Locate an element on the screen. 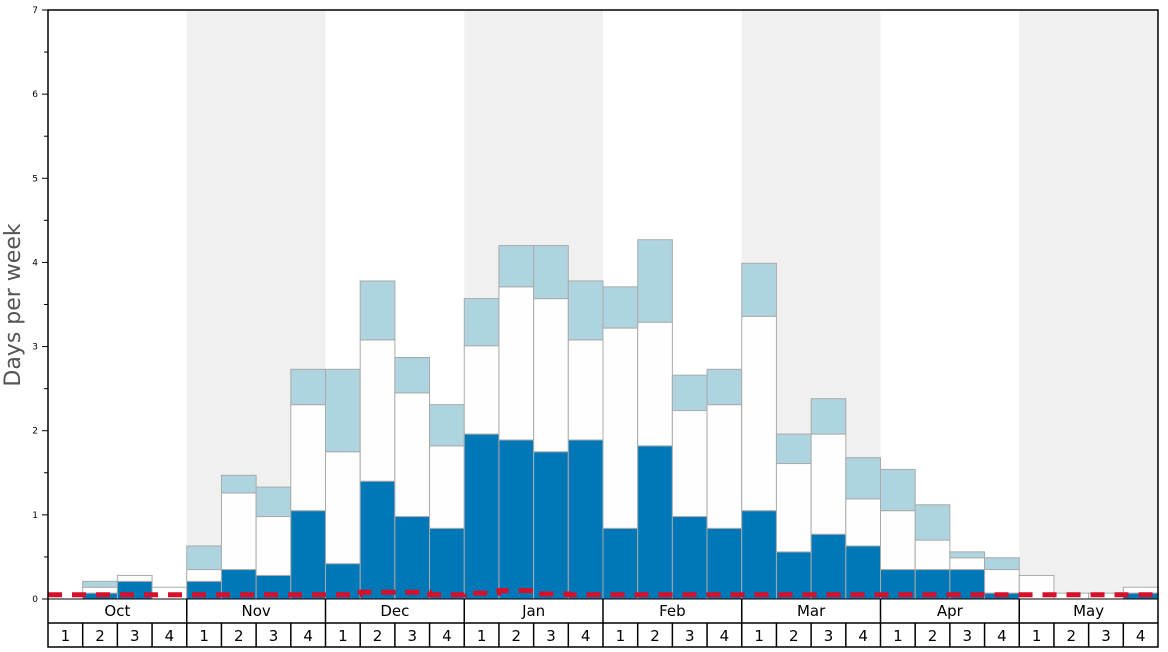 The width and height of the screenshot is (1168, 652). y-tick-label: 0 is located at coordinates (35, 600).